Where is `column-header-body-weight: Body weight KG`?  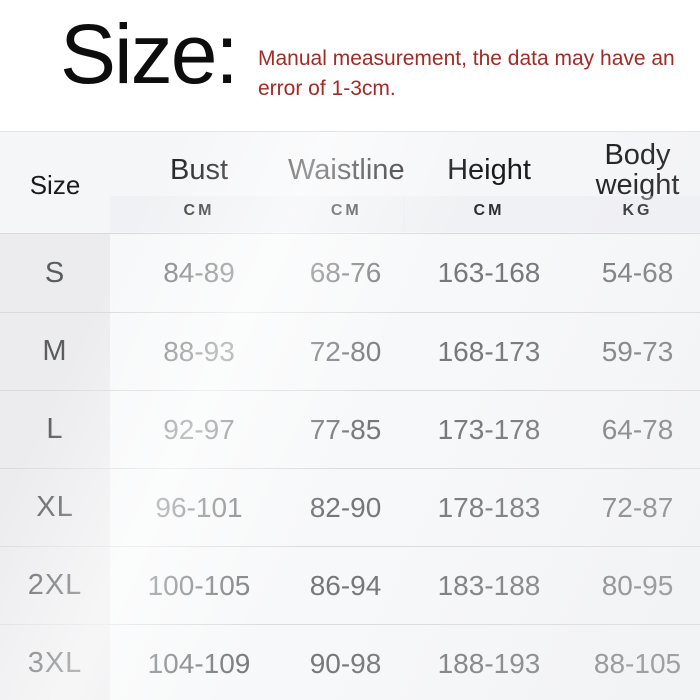
column-header-body-weight: Body weight KG is located at coordinates (637, 182).